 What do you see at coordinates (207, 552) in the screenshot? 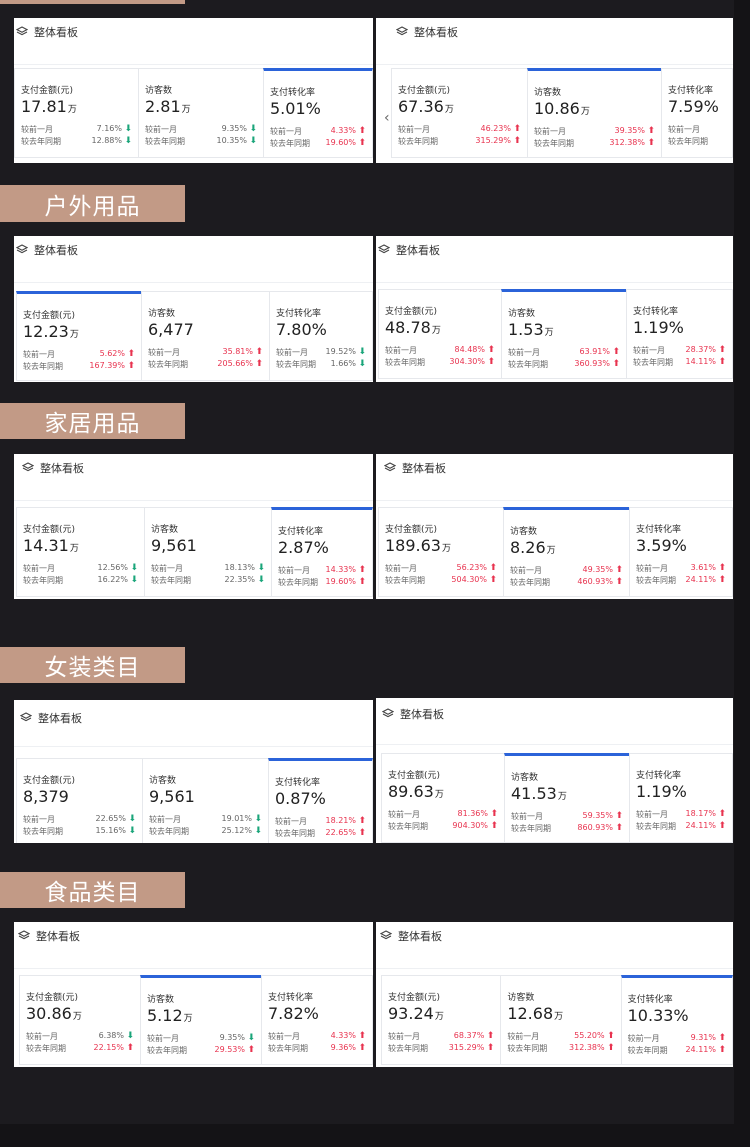
I see `metric-card-visitors: 访客数 9,561 较前一月 18.13% ⬇ 较去年同期 22.35% ⬇` at bounding box center [207, 552].